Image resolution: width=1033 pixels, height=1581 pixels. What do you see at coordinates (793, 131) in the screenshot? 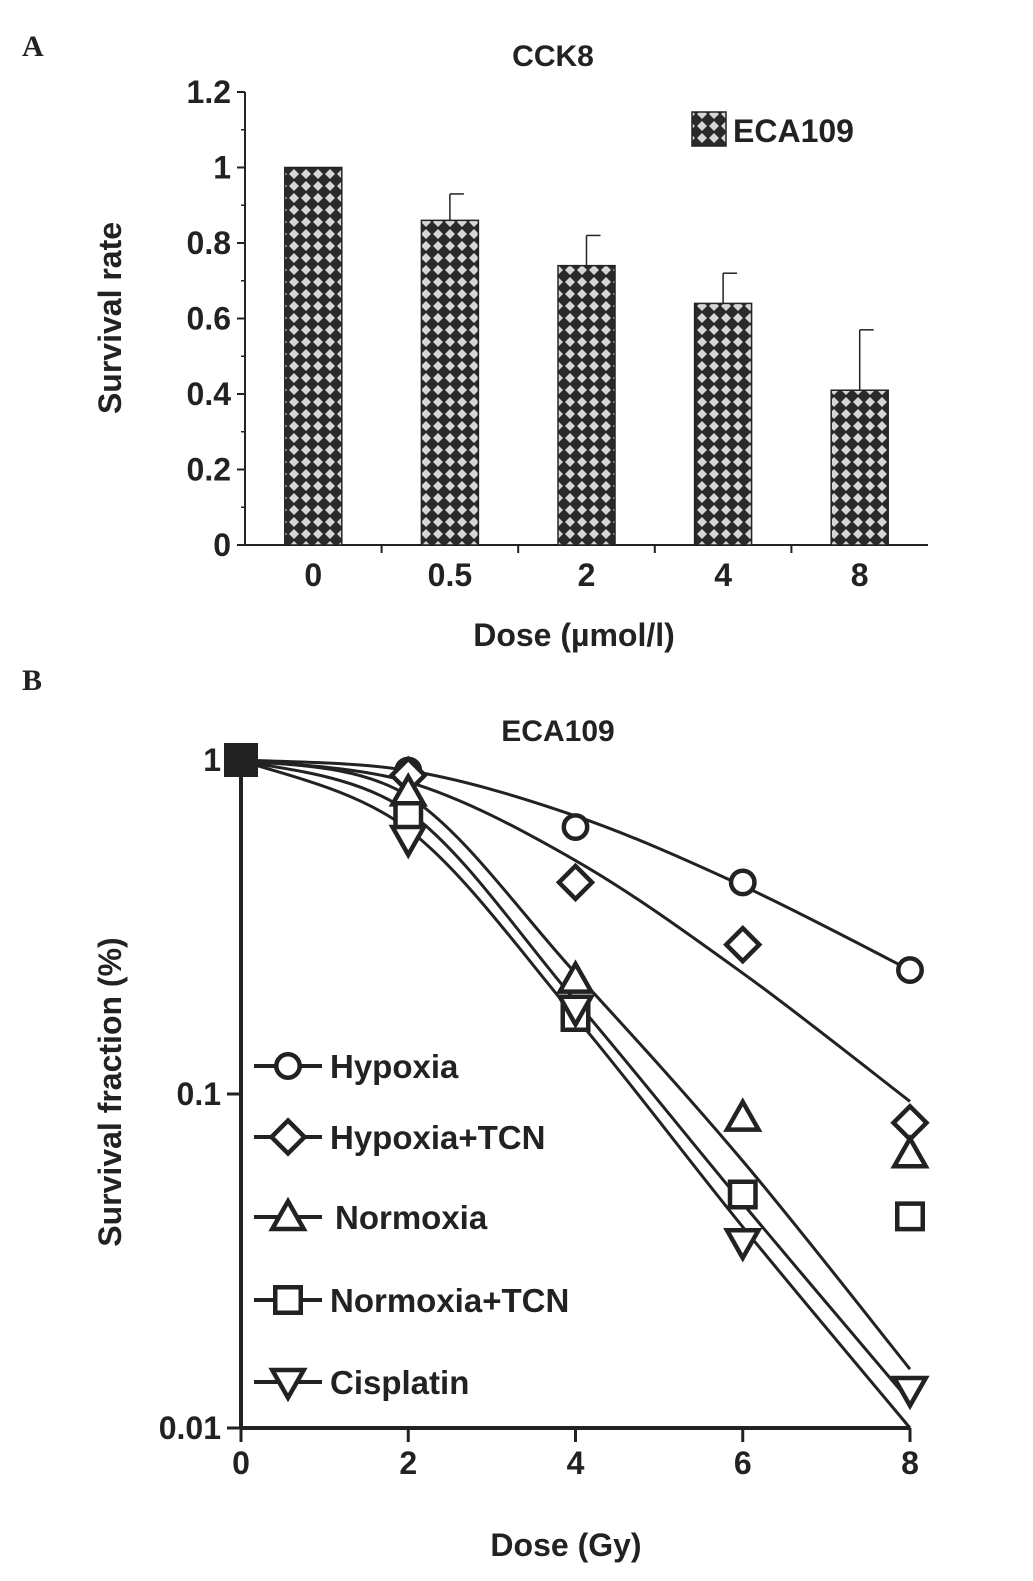
I see `legend-label: ECA109` at bounding box center [793, 131].